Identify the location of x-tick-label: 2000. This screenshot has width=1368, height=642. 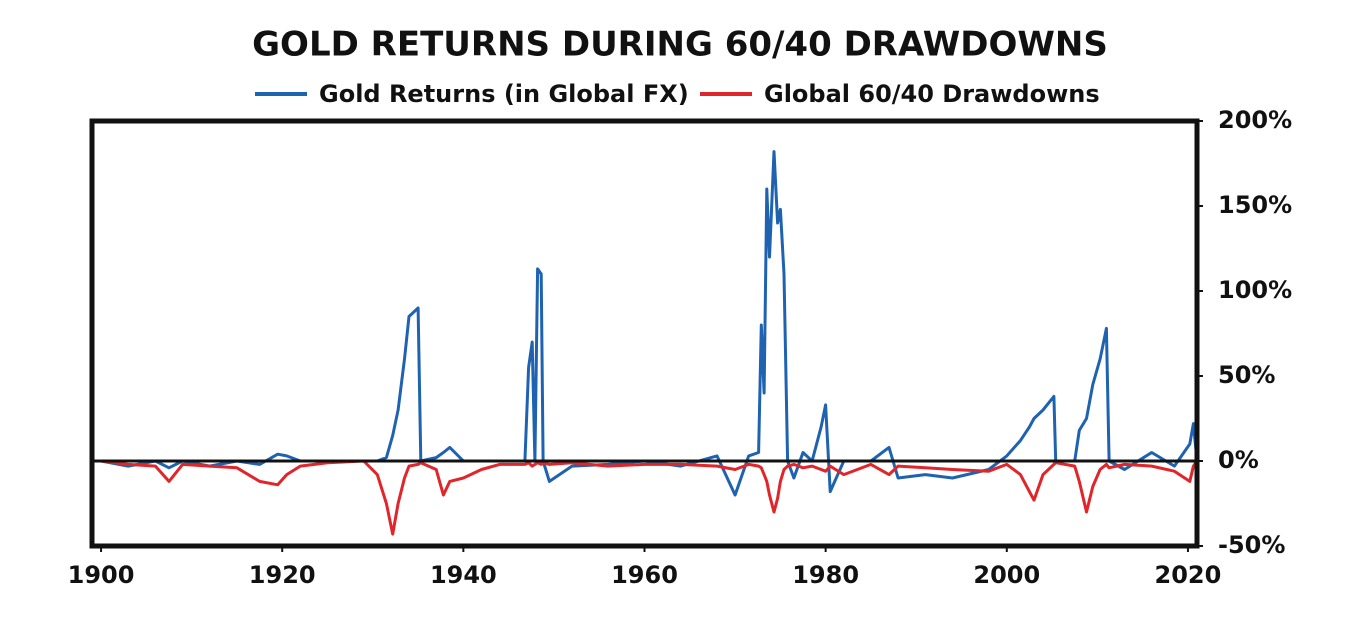
(1006, 575).